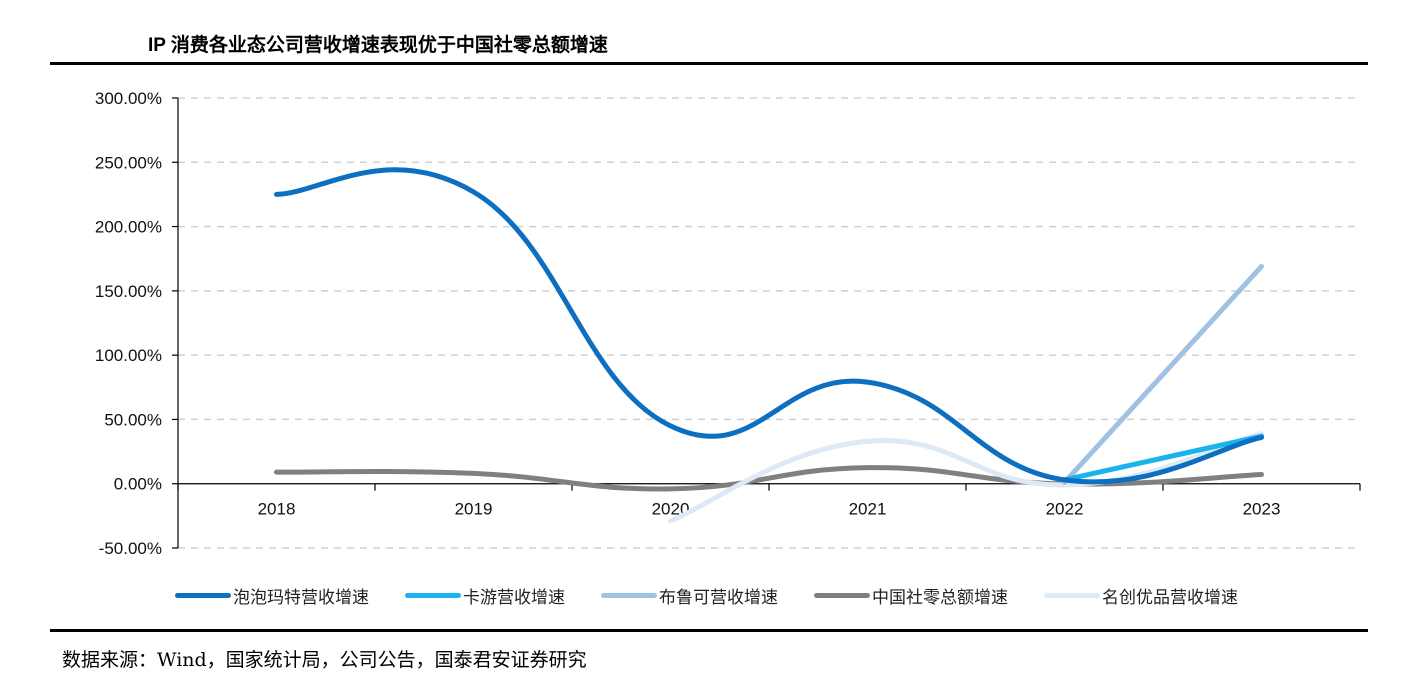 The height and width of the screenshot is (682, 1424). What do you see at coordinates (301, 597) in the screenshot?
I see `legend-label: 泡泡玛特营收增速` at bounding box center [301, 597].